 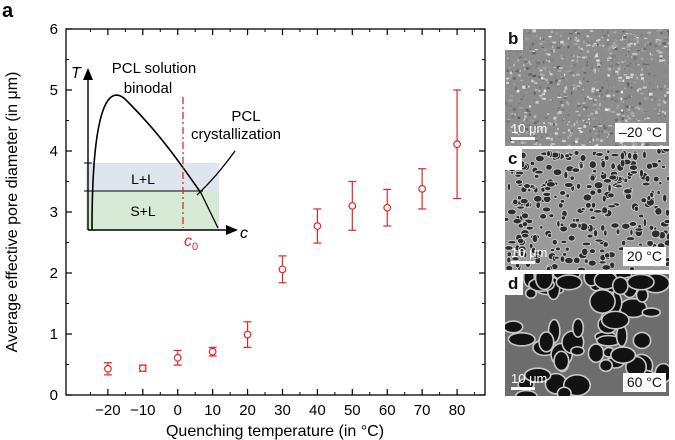 What do you see at coordinates (245, 116) in the screenshot?
I see `cryst-label-1: PCL` at bounding box center [245, 116].